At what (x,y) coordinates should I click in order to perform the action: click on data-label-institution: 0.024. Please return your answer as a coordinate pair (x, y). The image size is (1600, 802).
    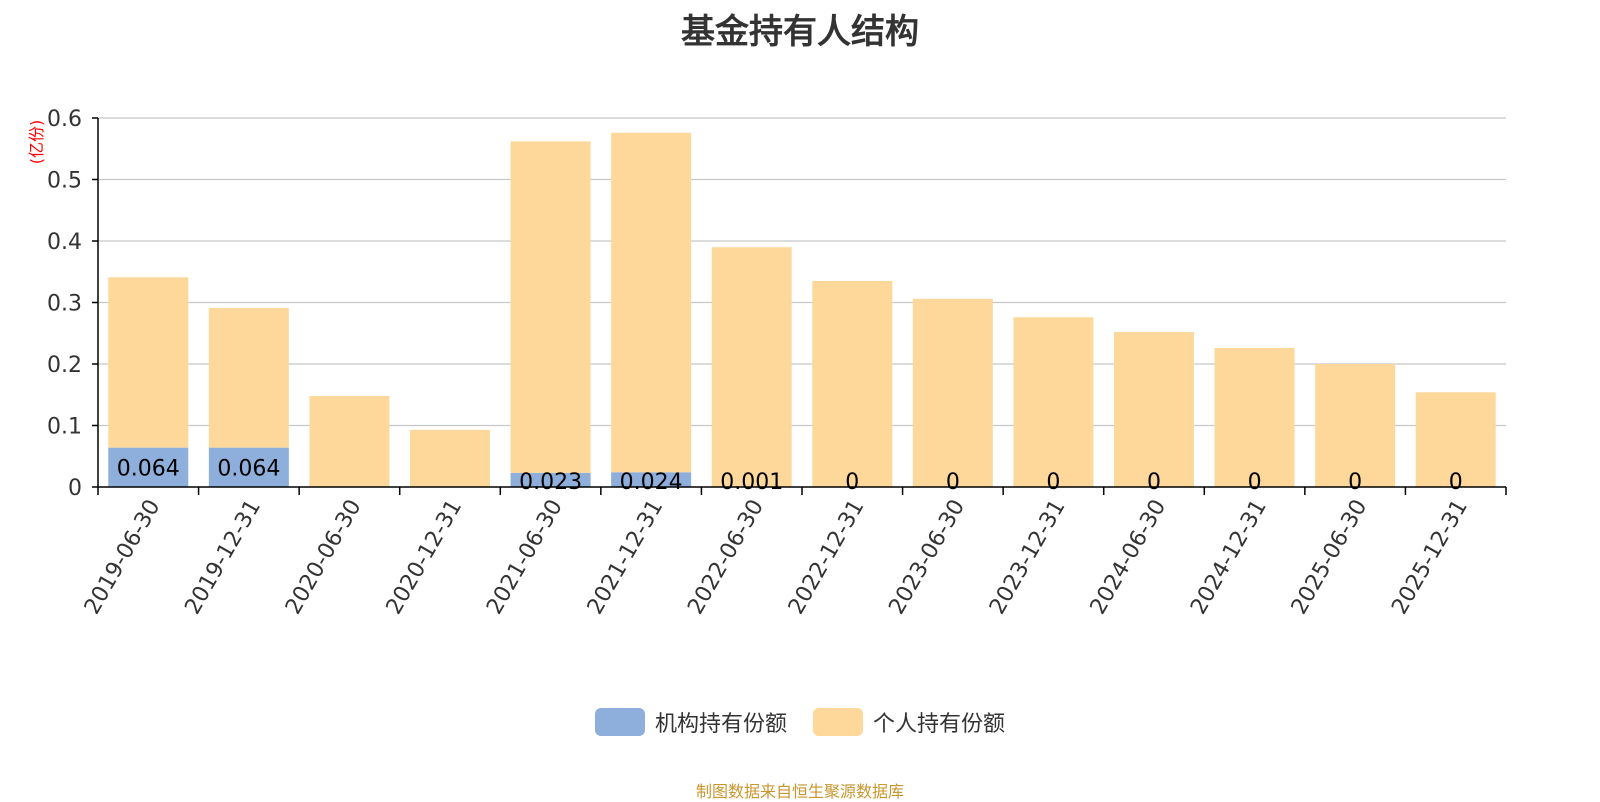
    Looking at the image, I should click on (651, 482).